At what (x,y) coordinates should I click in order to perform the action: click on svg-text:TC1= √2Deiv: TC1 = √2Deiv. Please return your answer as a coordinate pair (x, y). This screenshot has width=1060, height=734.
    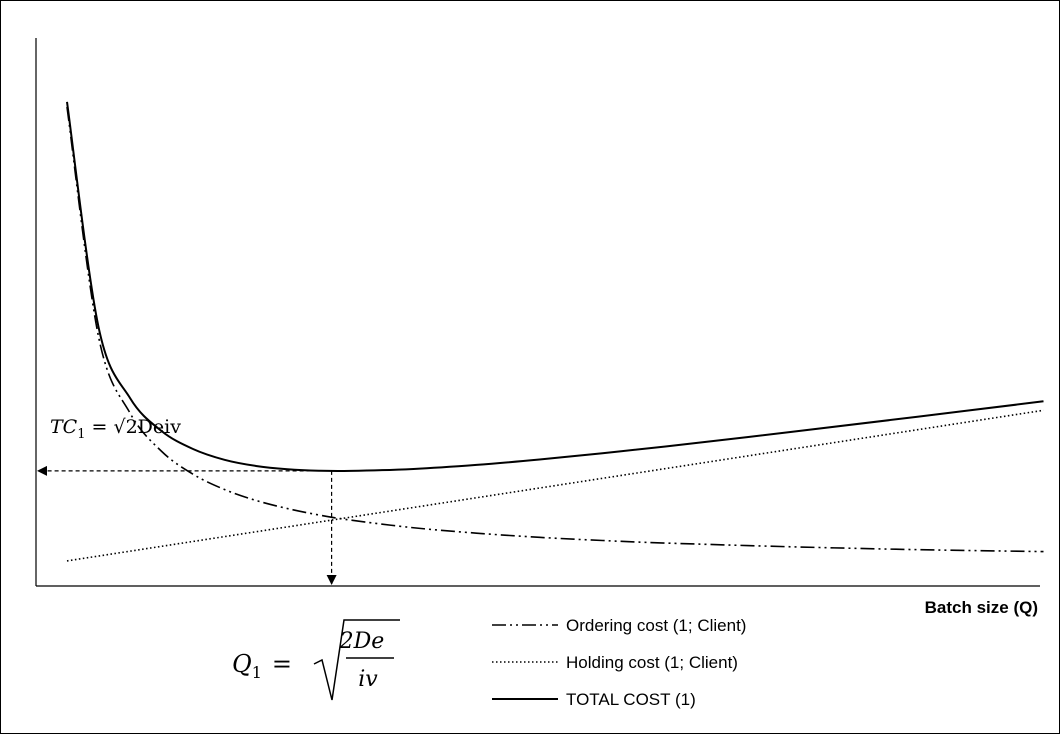
    Looking at the image, I should click on (115, 429).